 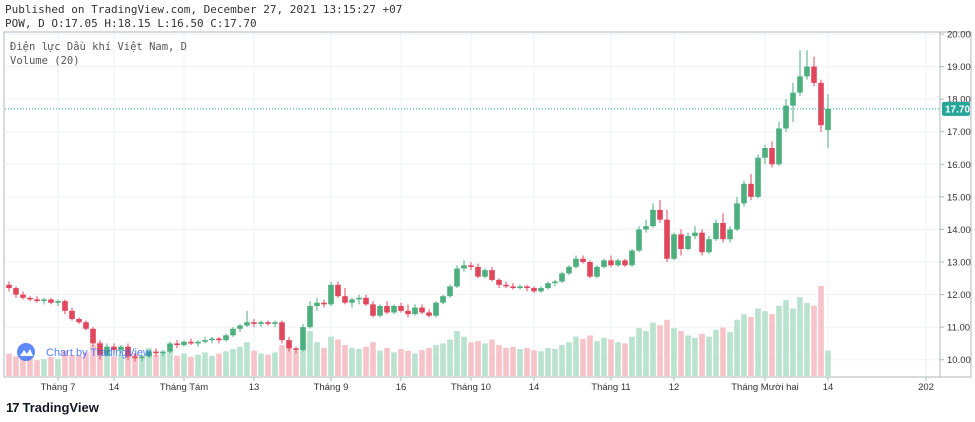 I want to click on tradingview-badge-icon, so click(x=26, y=352).